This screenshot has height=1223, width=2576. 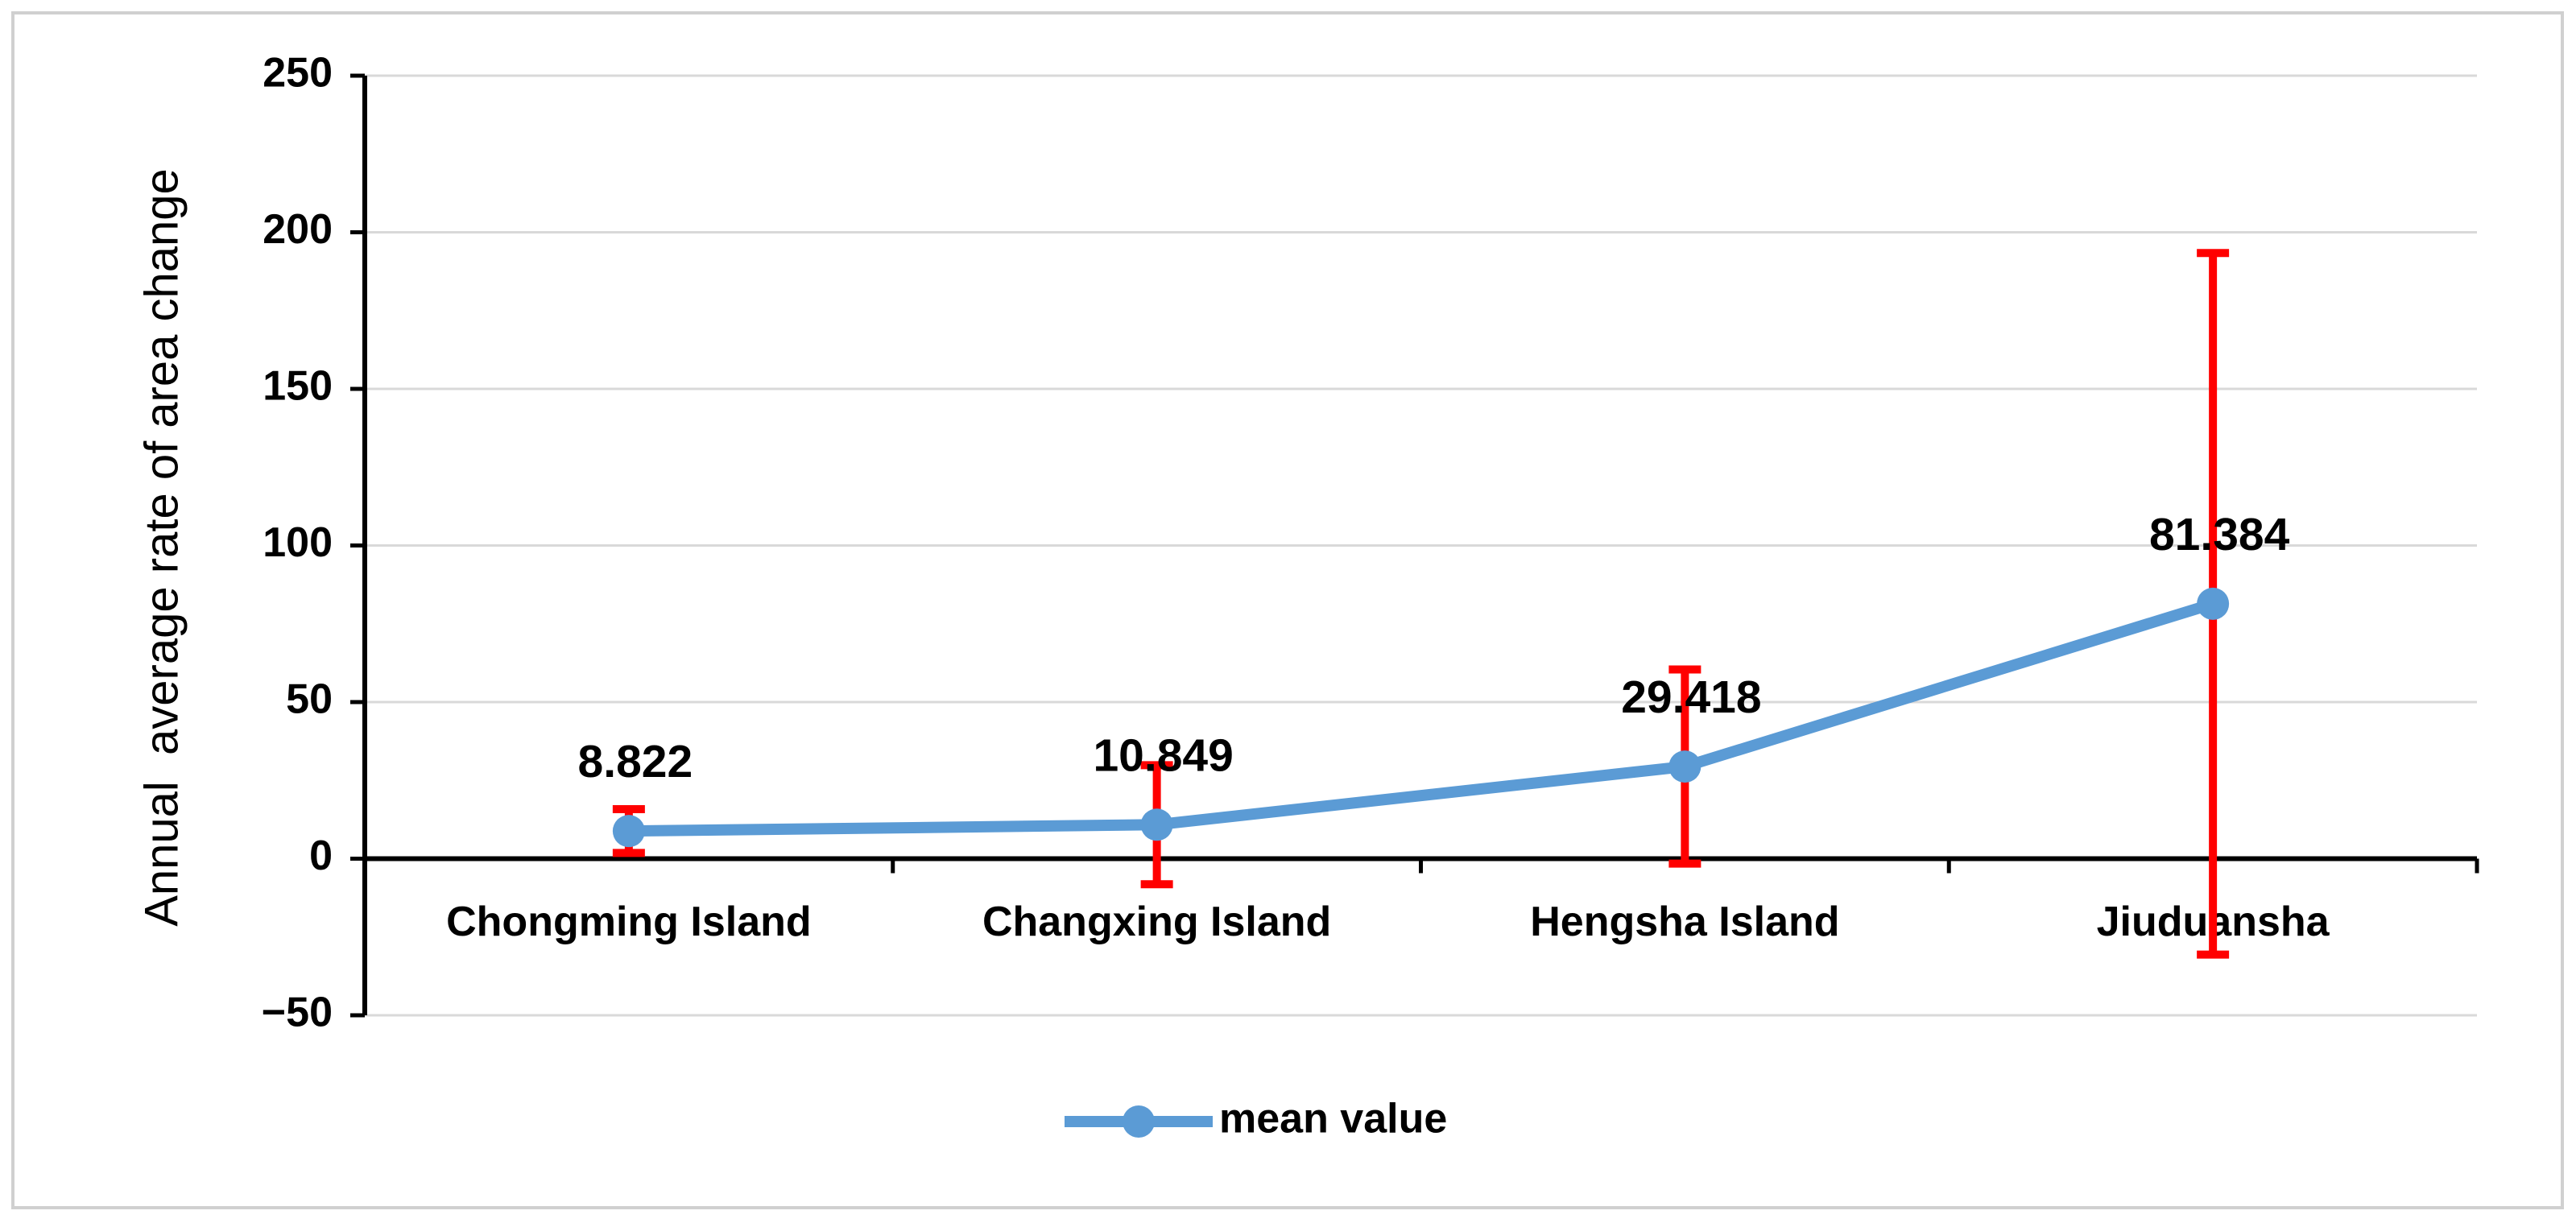 What do you see at coordinates (298, 73) in the screenshot?
I see `y-tick-label: 250` at bounding box center [298, 73].